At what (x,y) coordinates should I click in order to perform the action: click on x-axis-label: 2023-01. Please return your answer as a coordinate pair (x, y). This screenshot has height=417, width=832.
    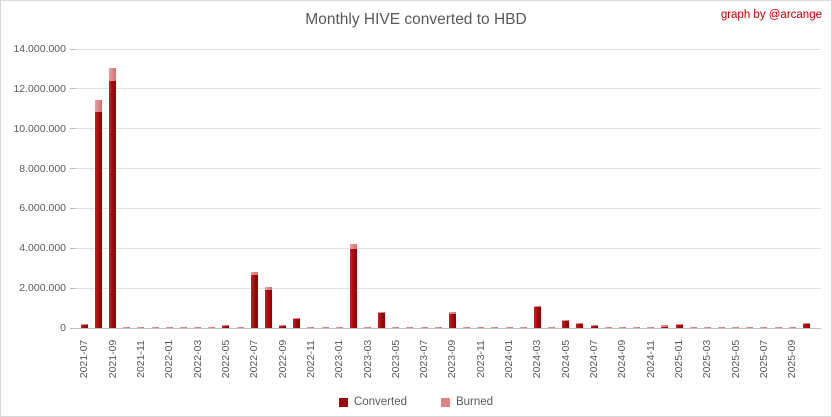
    Looking at the image, I should click on (339, 359).